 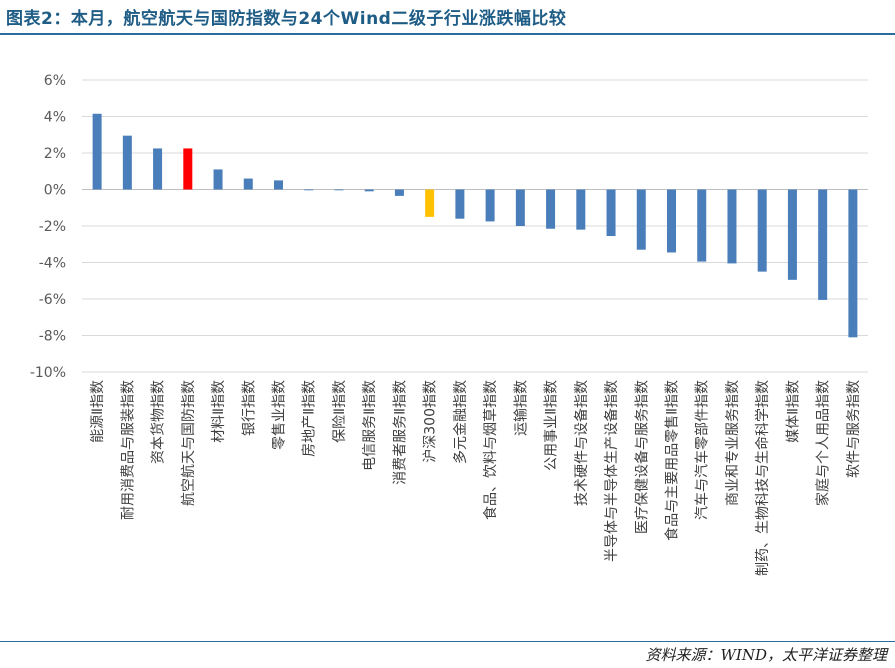 What do you see at coordinates (52, 264) in the screenshot?
I see `y-tick-label: -4%` at bounding box center [52, 264].